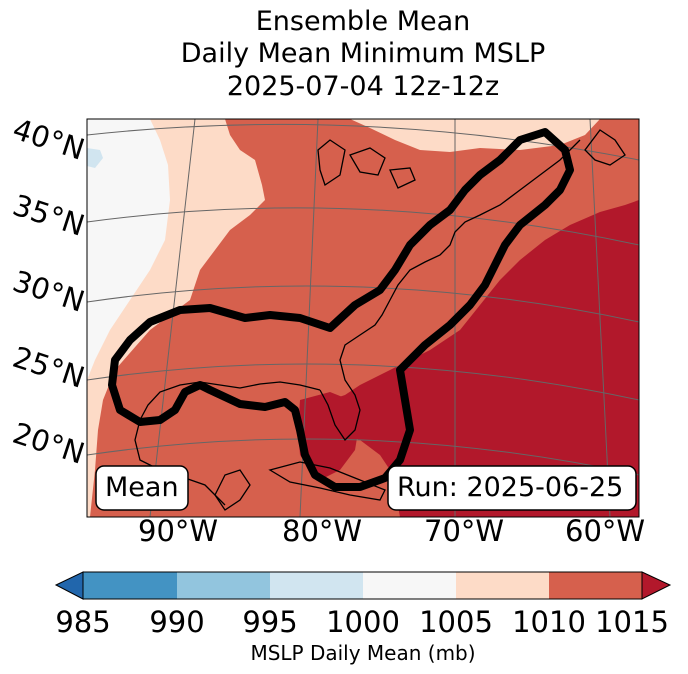 The height and width of the screenshot is (674, 688). Describe the element at coordinates (69, 585) in the screenshot. I see `colorbar-extend-low` at that location.